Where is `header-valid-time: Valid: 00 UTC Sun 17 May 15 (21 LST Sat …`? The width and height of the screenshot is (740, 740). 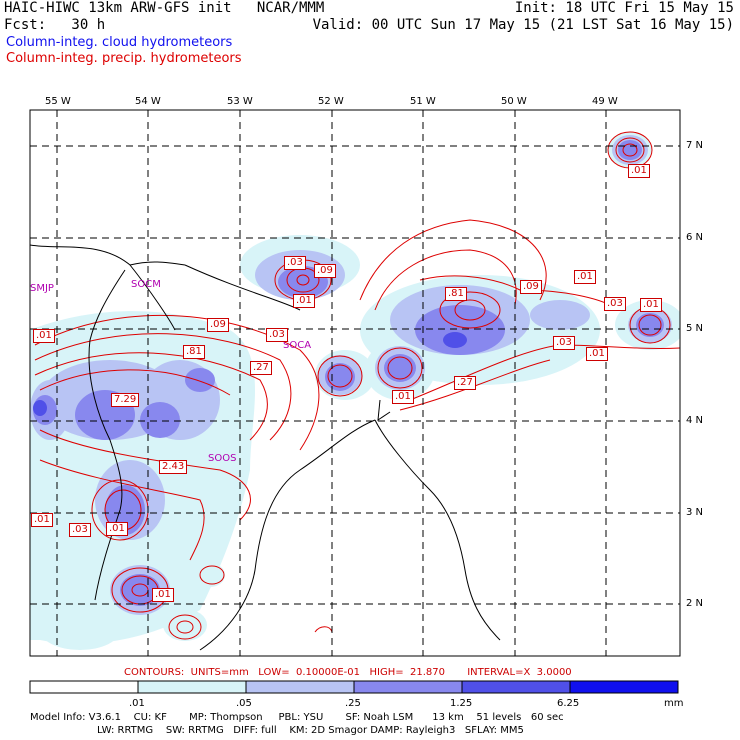 header-valid-time: Valid: 00 UTC Sun 17 May 15 (21 LST Sat … is located at coordinates (523, 25).